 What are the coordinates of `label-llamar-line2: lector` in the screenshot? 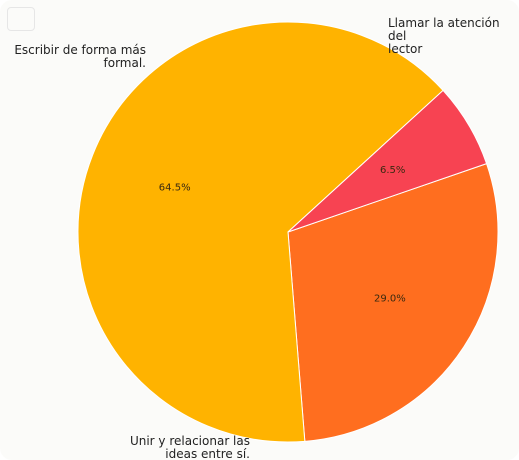 It's located at (405, 49).